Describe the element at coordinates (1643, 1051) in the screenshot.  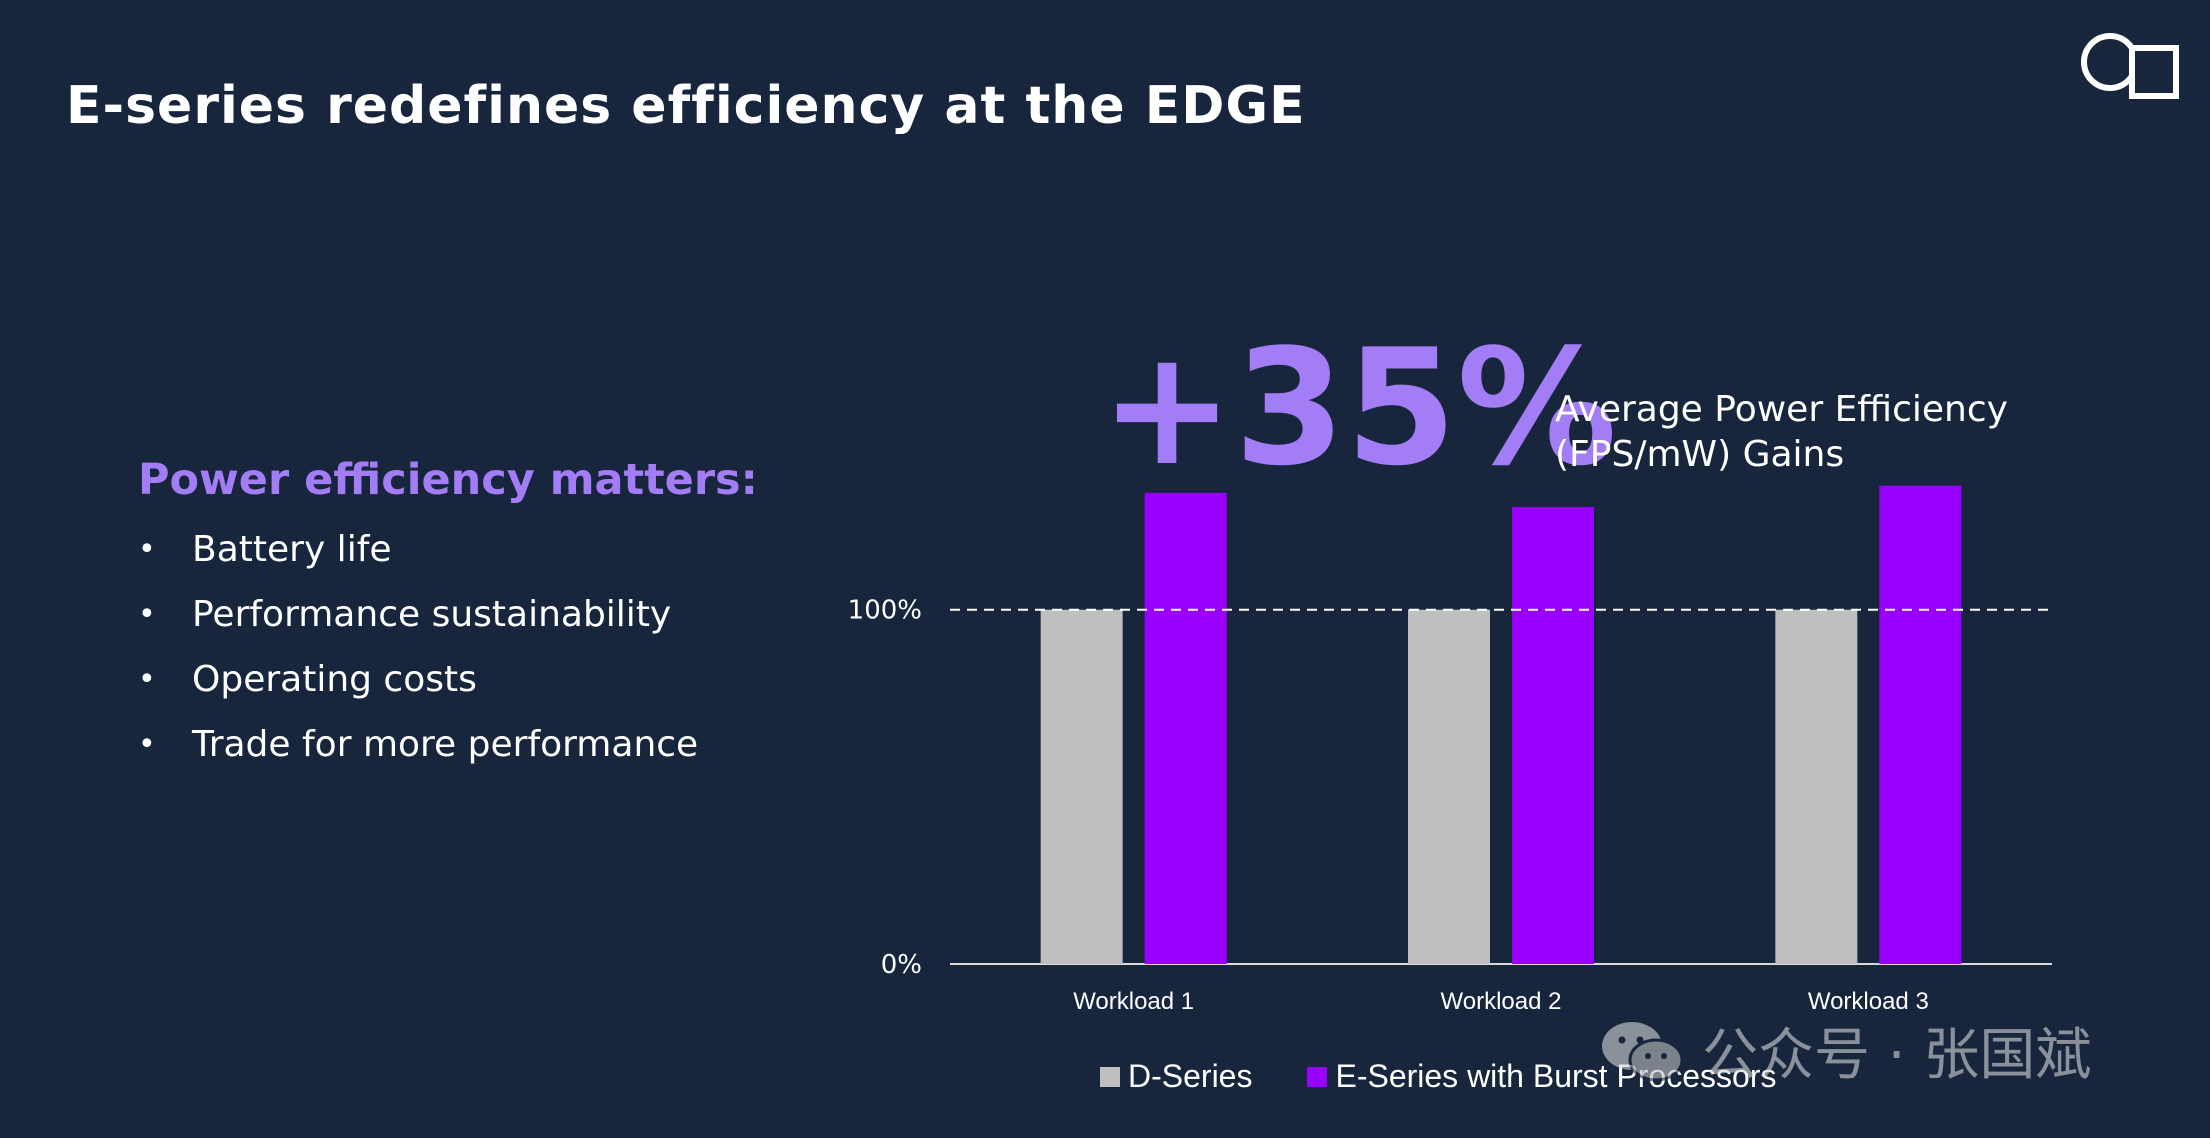
I see `wechat-icon` at that location.